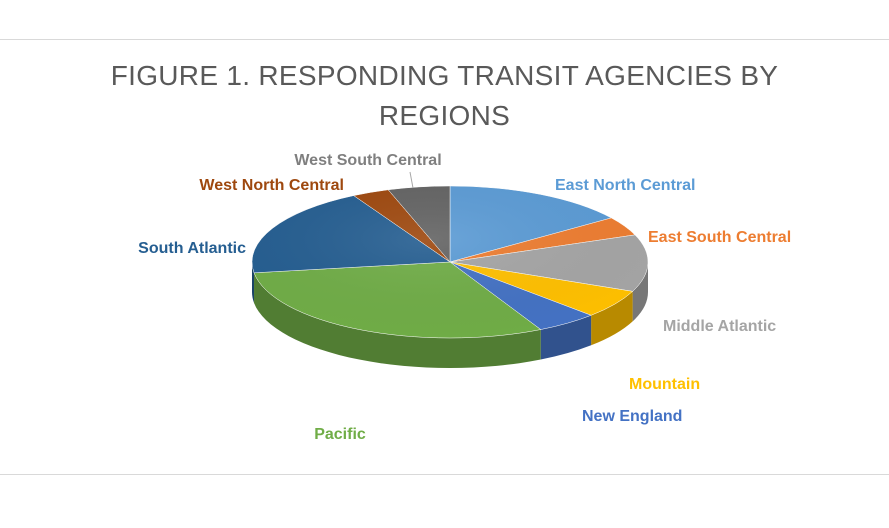 The width and height of the screenshot is (889, 528). I want to click on pie-sides, so click(450, 315).